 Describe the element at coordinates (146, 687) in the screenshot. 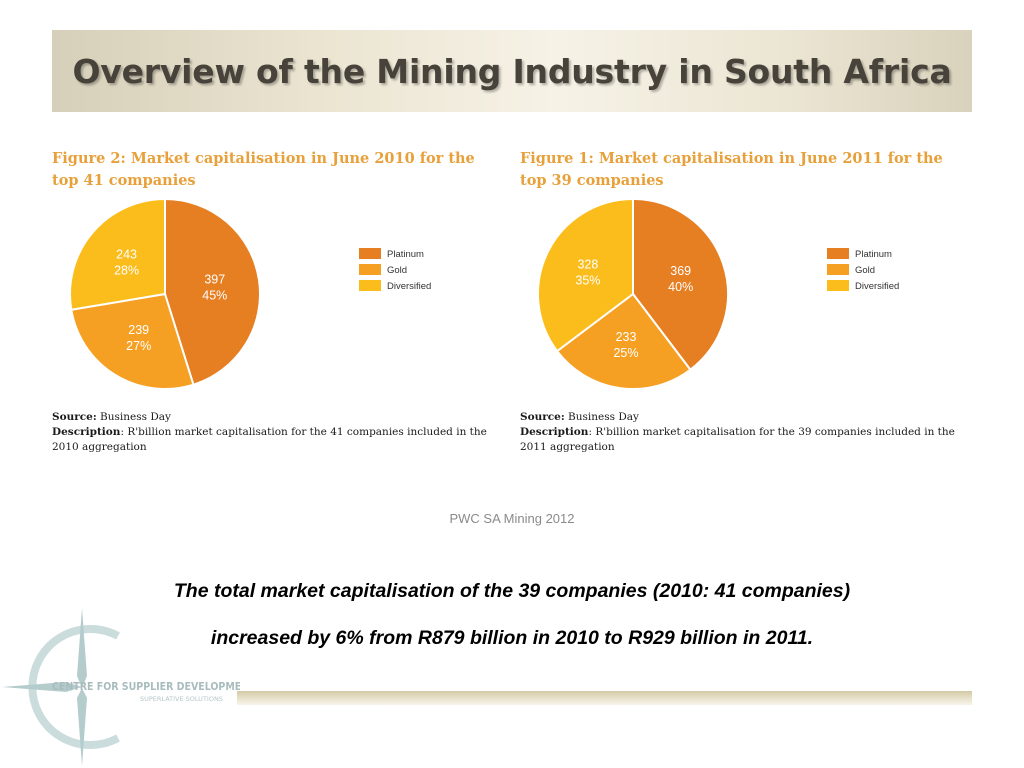

I see `logo-name: CENTRE FOR SUPPLIER DEVELOPMENT` at that location.